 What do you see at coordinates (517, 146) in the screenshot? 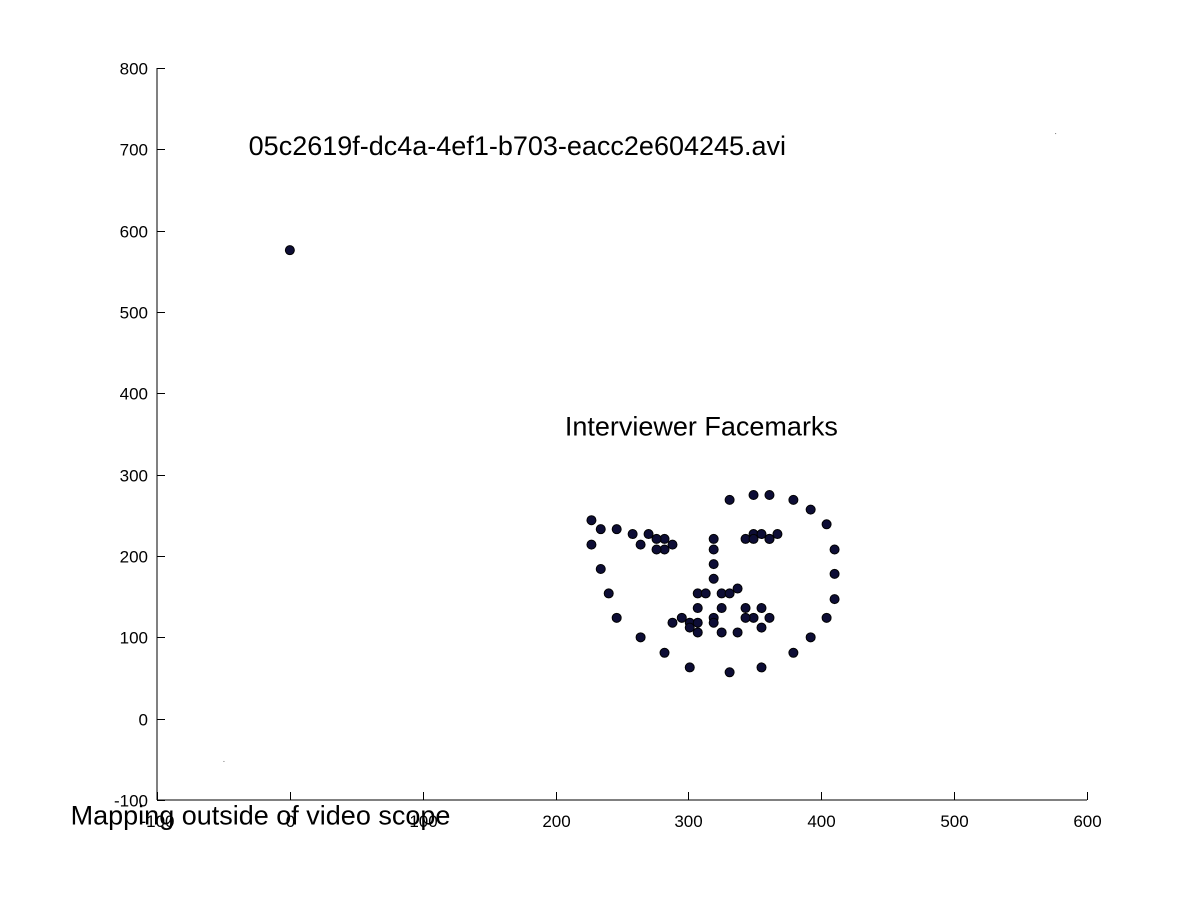
I see `video-filename-label: 05c2619f-dc4a-4ef1-b703-eacc2e604245.avi` at bounding box center [517, 146].